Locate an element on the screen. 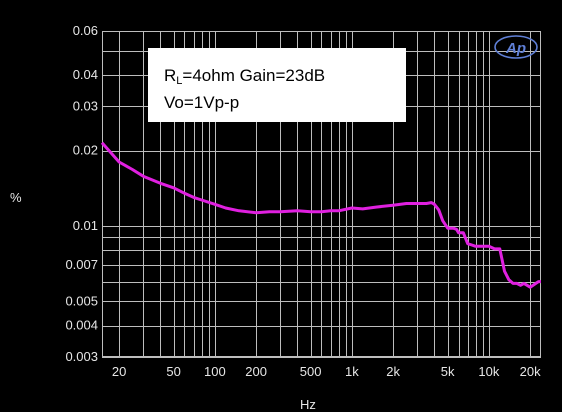 This screenshot has width=562, height=412. x-tick-labels: 20 50 100 200 500 1k 2k 5k 10k 20k is located at coordinates (326, 371).